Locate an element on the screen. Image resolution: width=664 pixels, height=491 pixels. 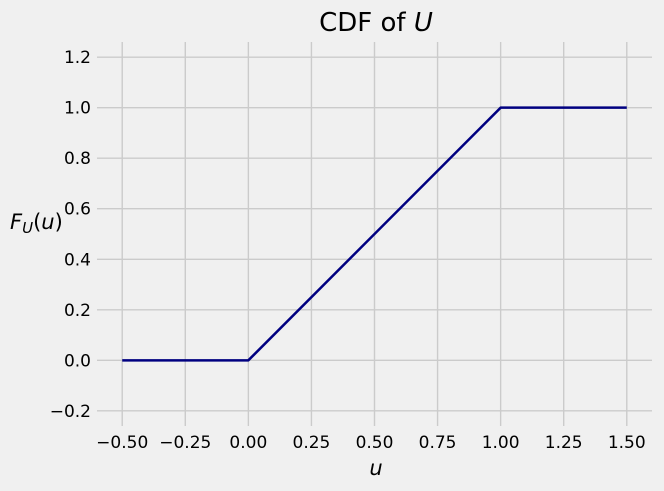
y-tick-label: 1.0 is located at coordinates (77, 109).